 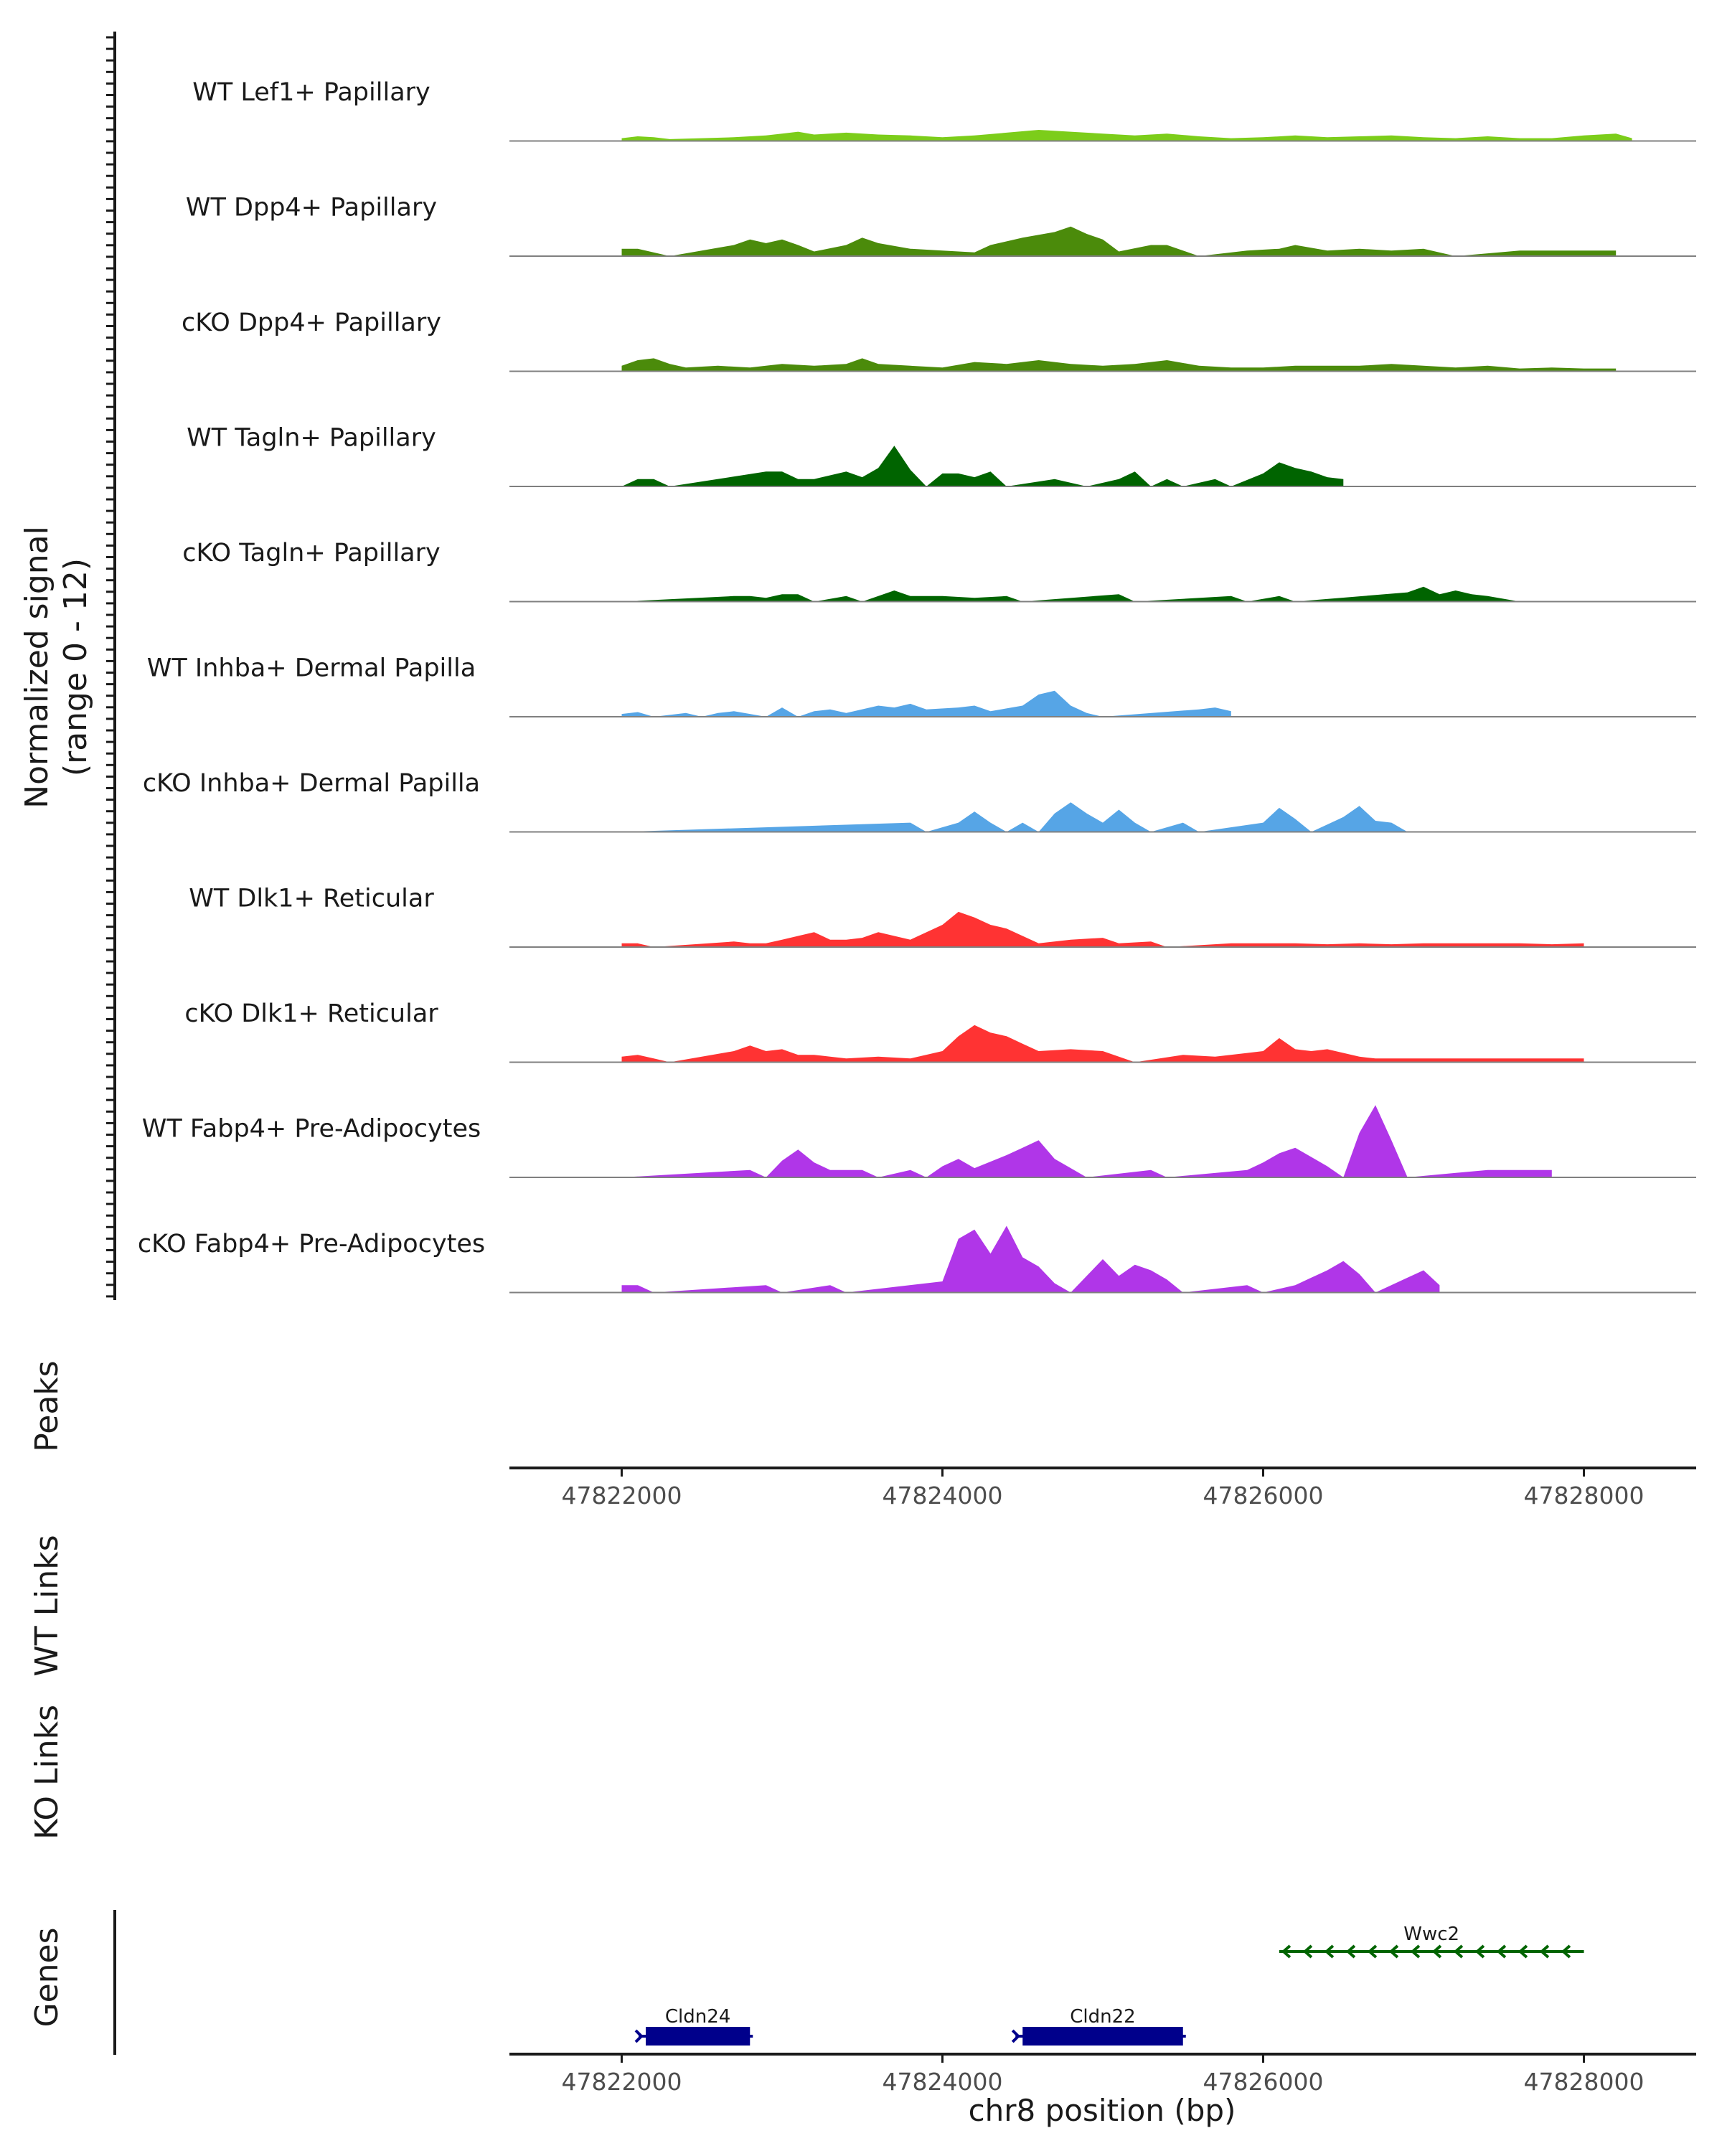 I want to click on gene-cldn22: Cldn22, so click(x=1099, y=2026).